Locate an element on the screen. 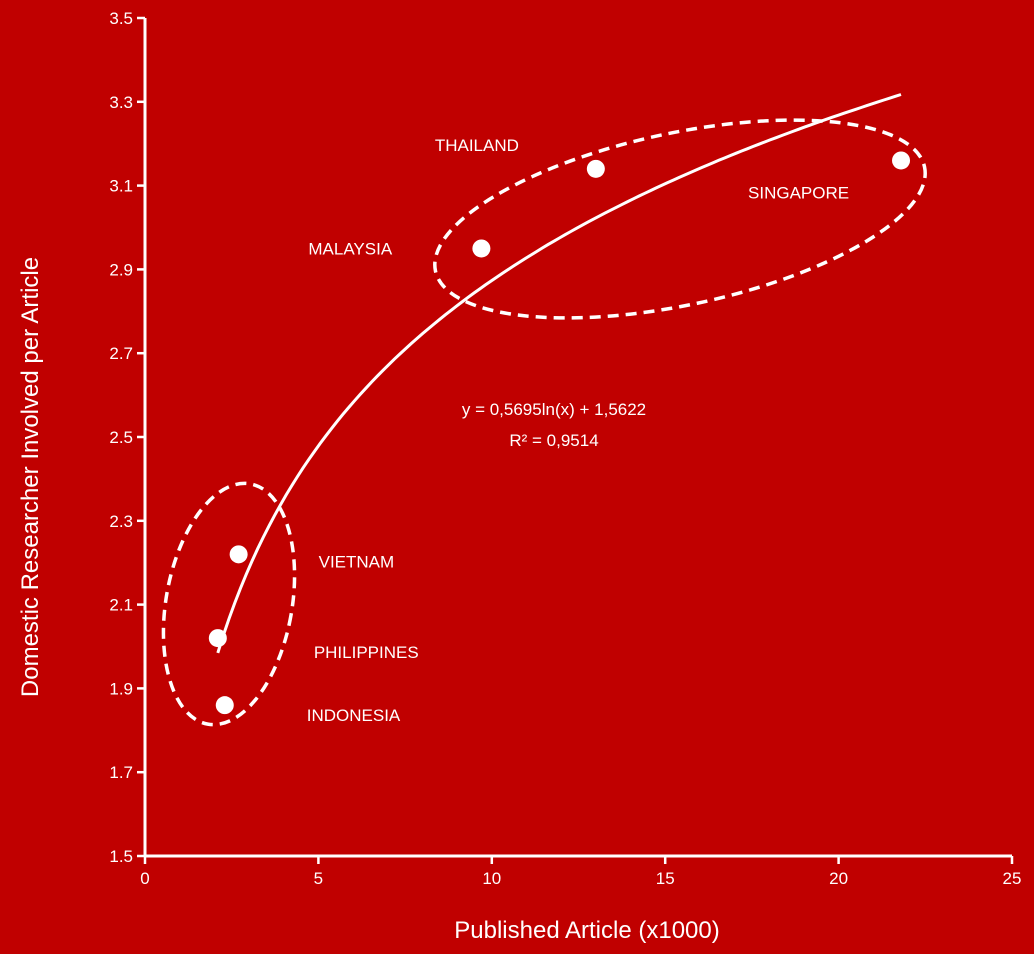  x-tick-label: 5 is located at coordinates (318, 878).